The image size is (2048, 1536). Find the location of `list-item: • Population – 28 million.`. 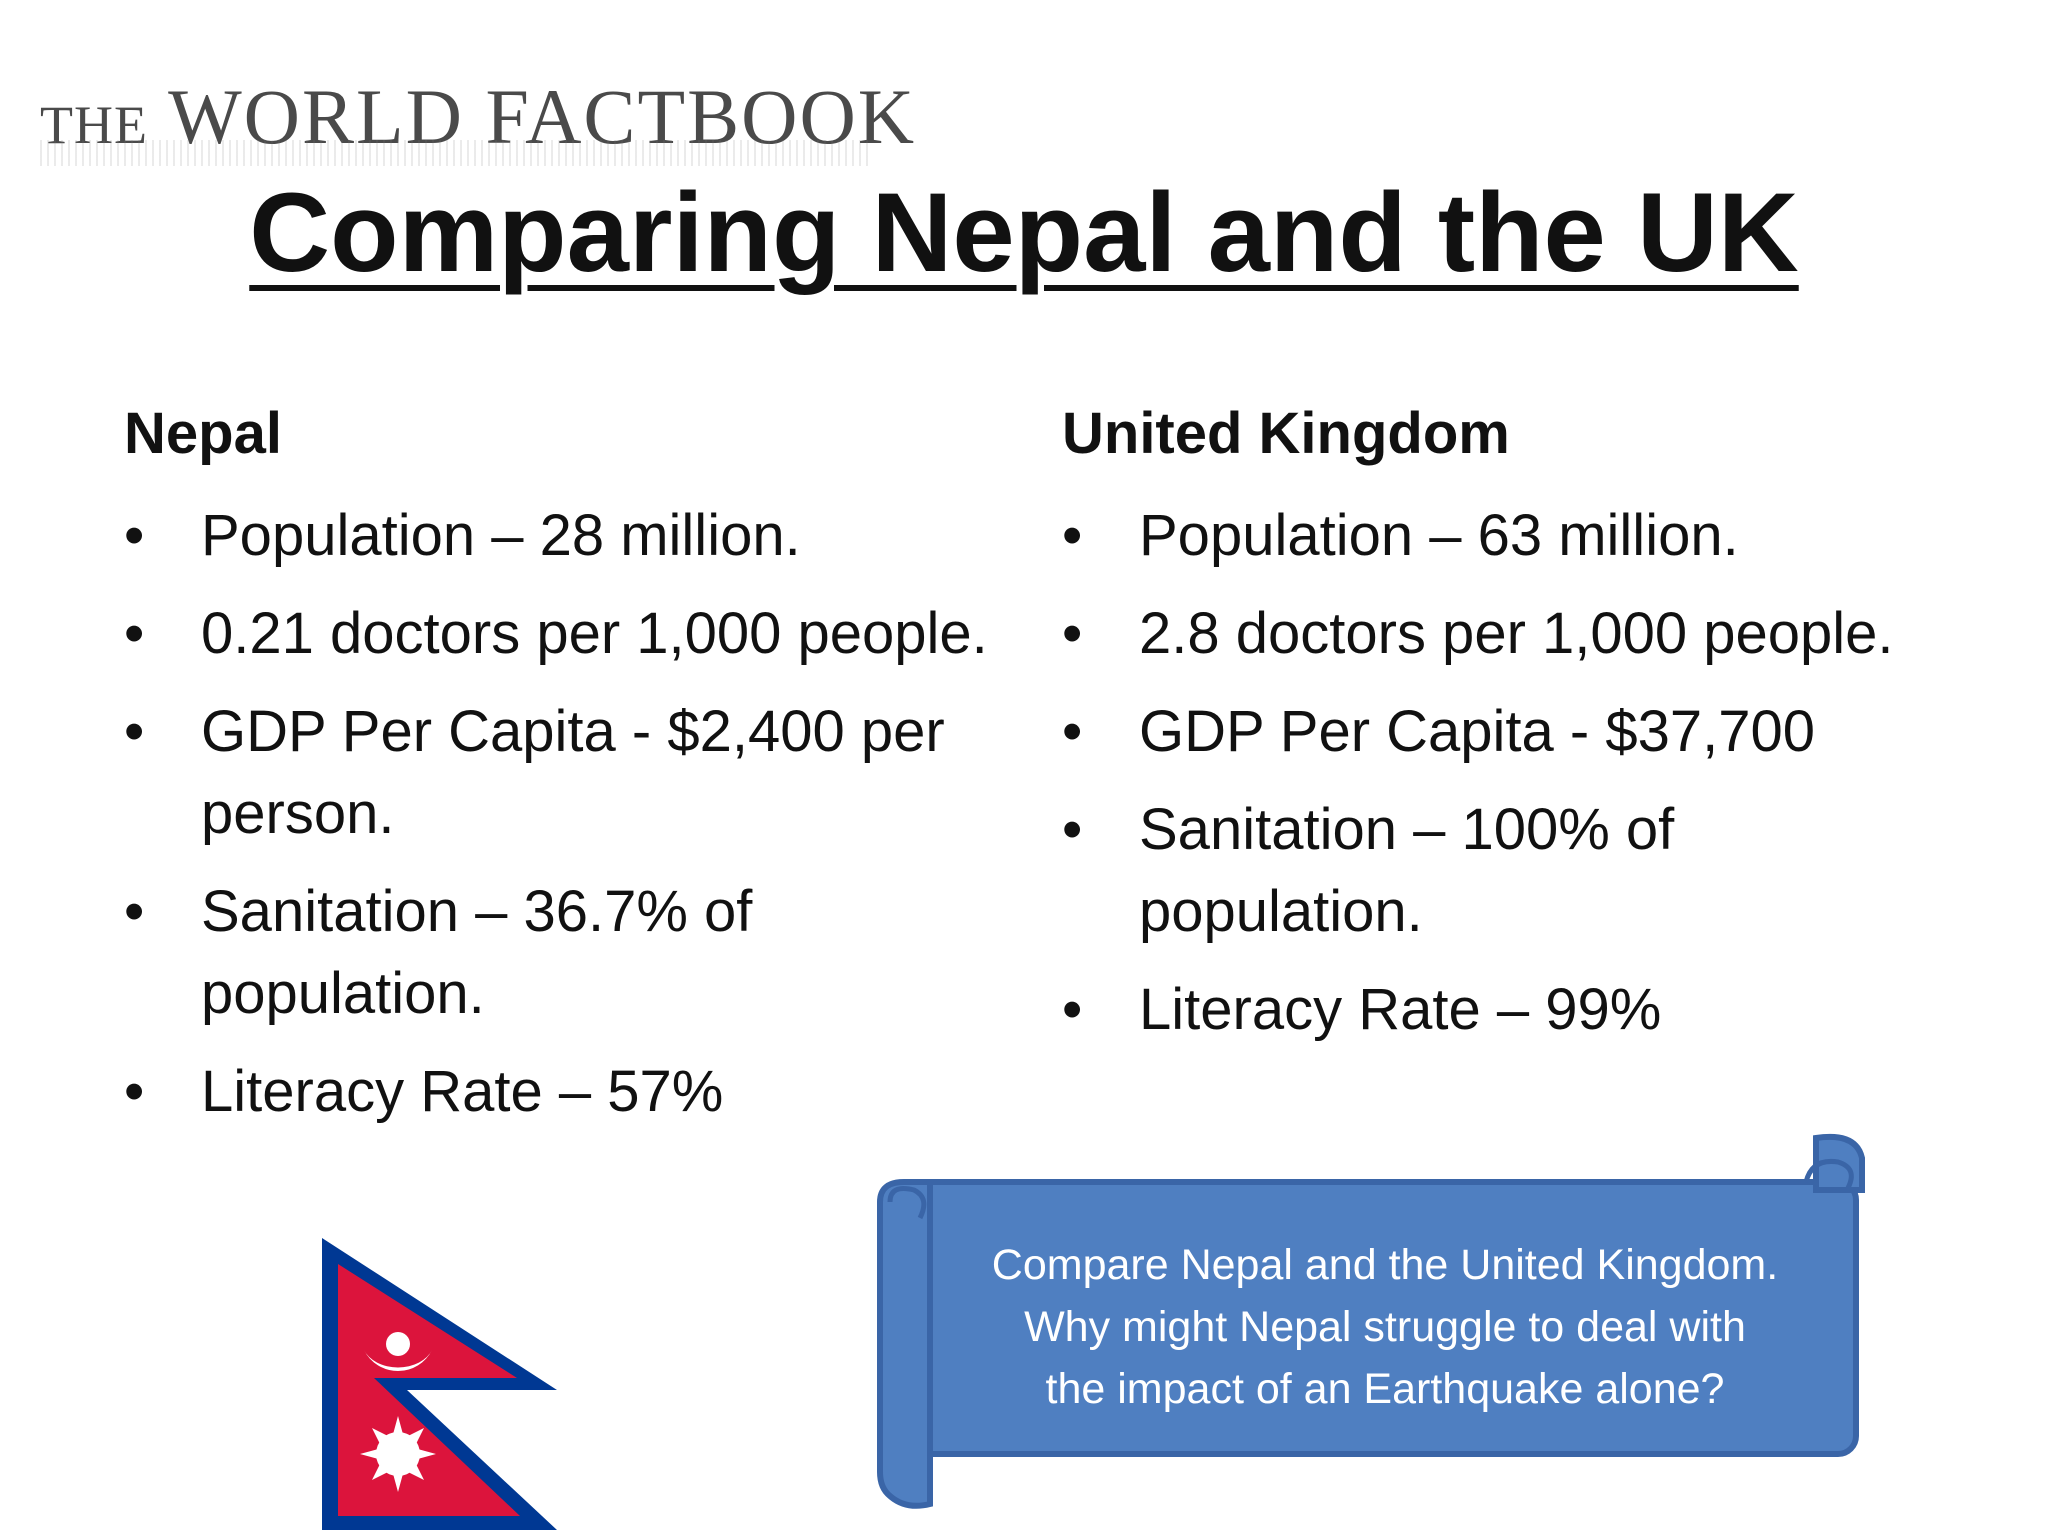

list-item: • Population – 28 million. is located at coordinates (564, 536).